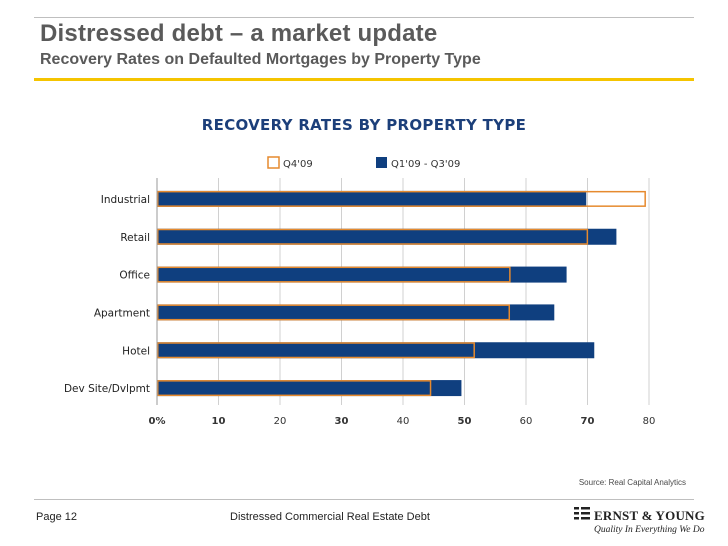 This screenshot has height=546, width=728. Describe the element at coordinates (273, 162) in the screenshot. I see `legend-swatch-q4` at that location.